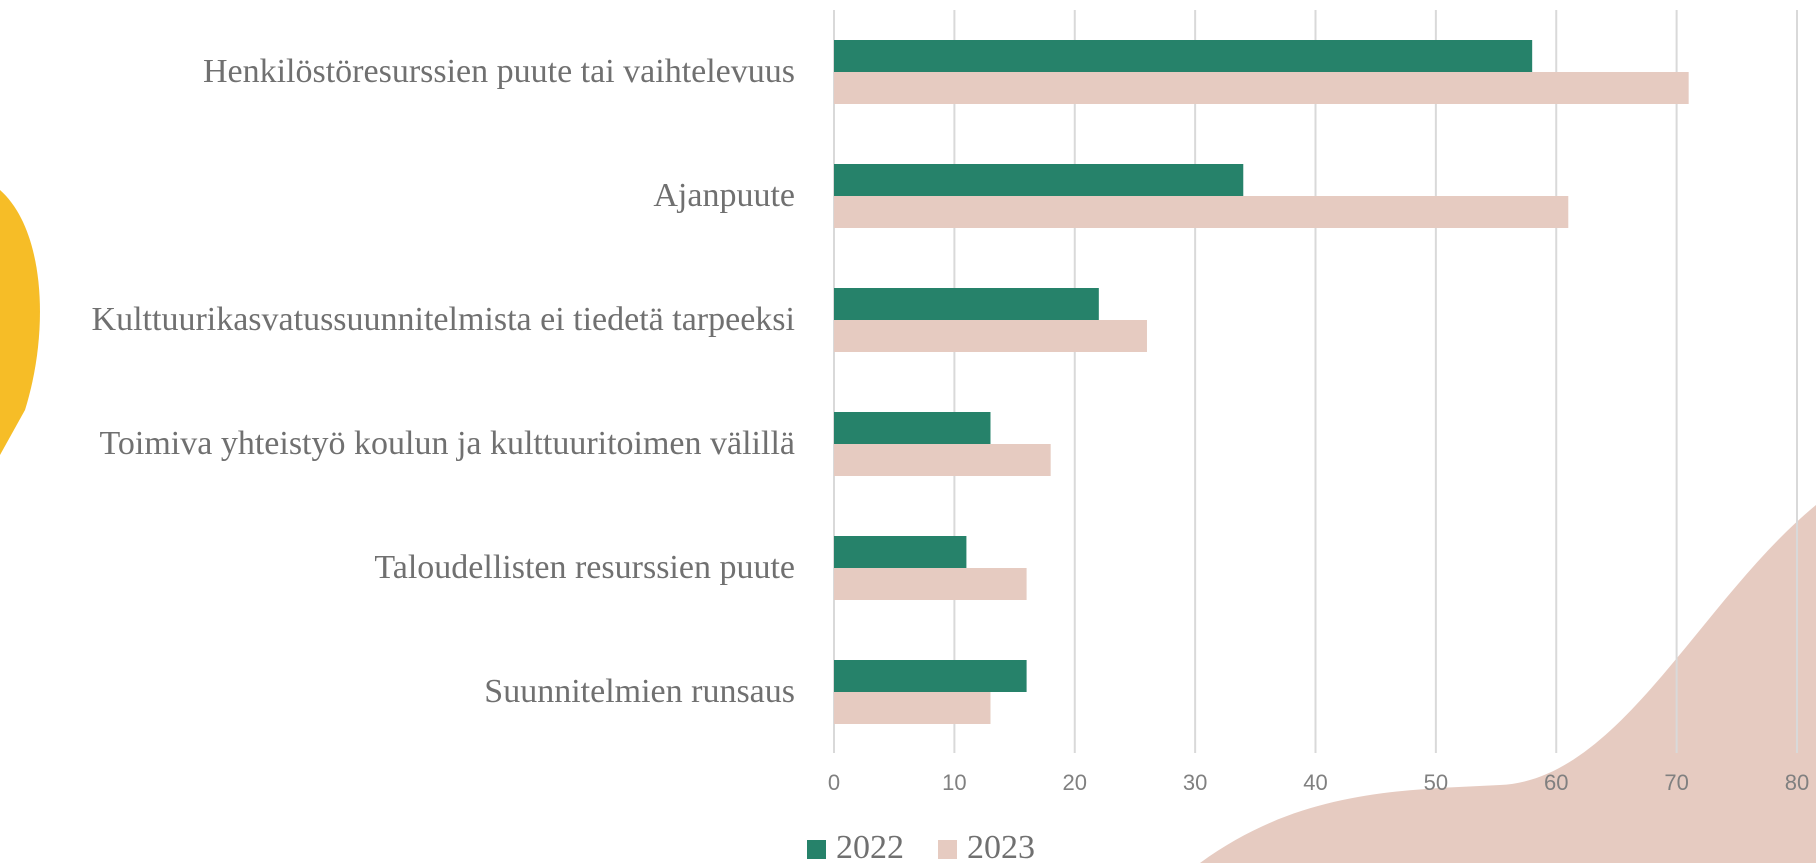 The width and height of the screenshot is (1816, 863). What do you see at coordinates (1556, 782) in the screenshot?
I see `x-tick-label: 60` at bounding box center [1556, 782].